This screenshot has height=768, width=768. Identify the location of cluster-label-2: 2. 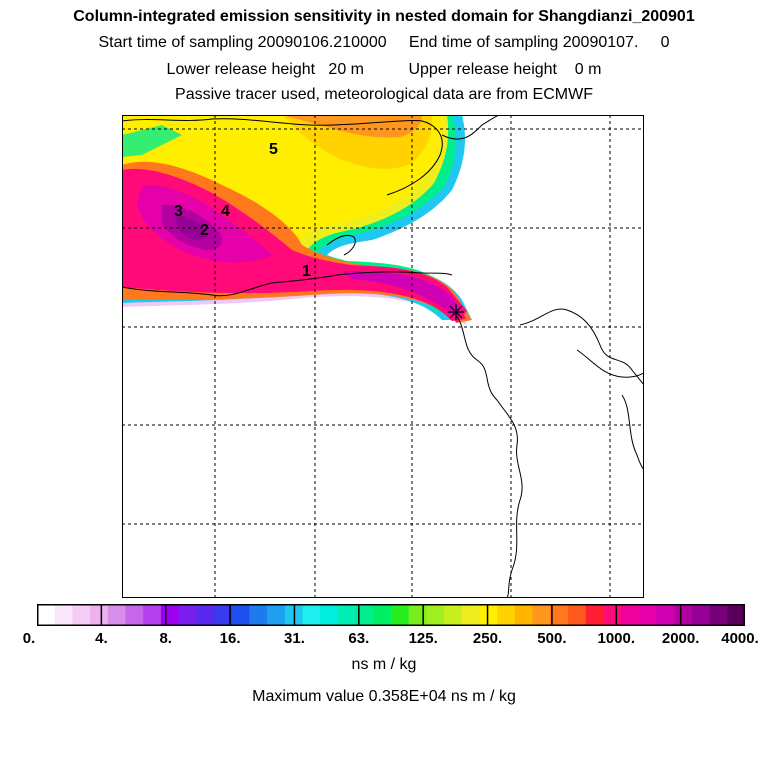
(204, 230).